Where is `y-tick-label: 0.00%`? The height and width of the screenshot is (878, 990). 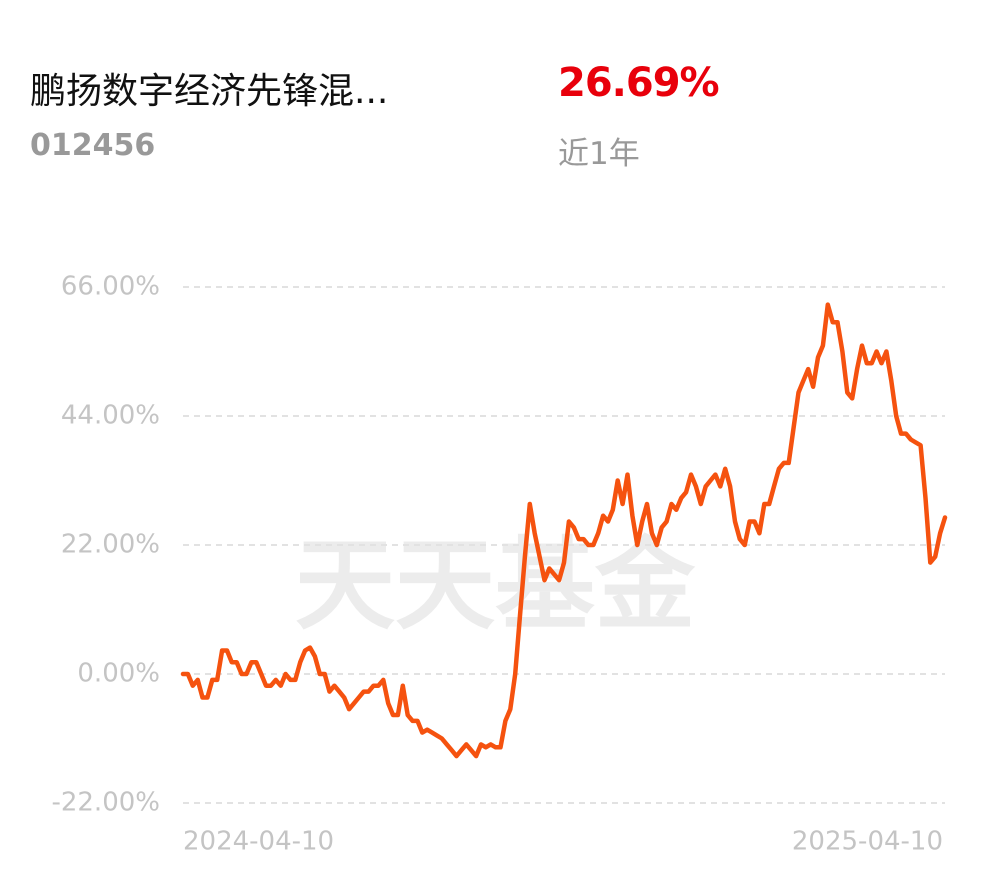 y-tick-label: 0.00% is located at coordinates (118, 674).